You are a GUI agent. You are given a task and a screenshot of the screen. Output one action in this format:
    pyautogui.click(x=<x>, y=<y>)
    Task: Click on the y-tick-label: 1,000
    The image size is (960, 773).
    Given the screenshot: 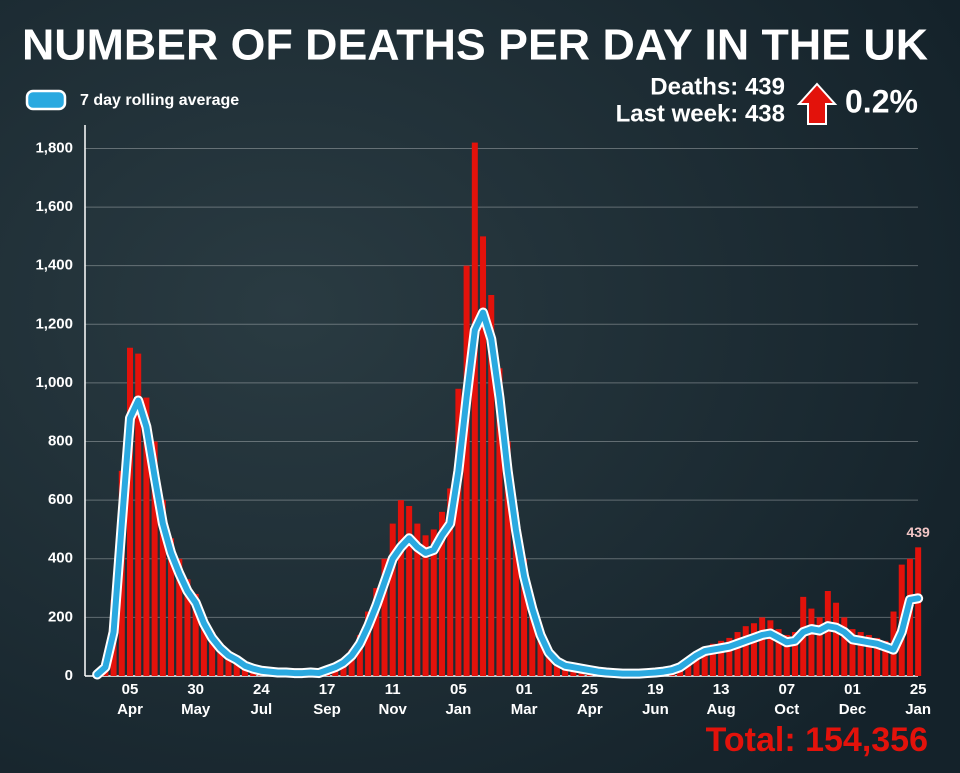 What is the action you would take?
    pyautogui.click(x=54, y=382)
    